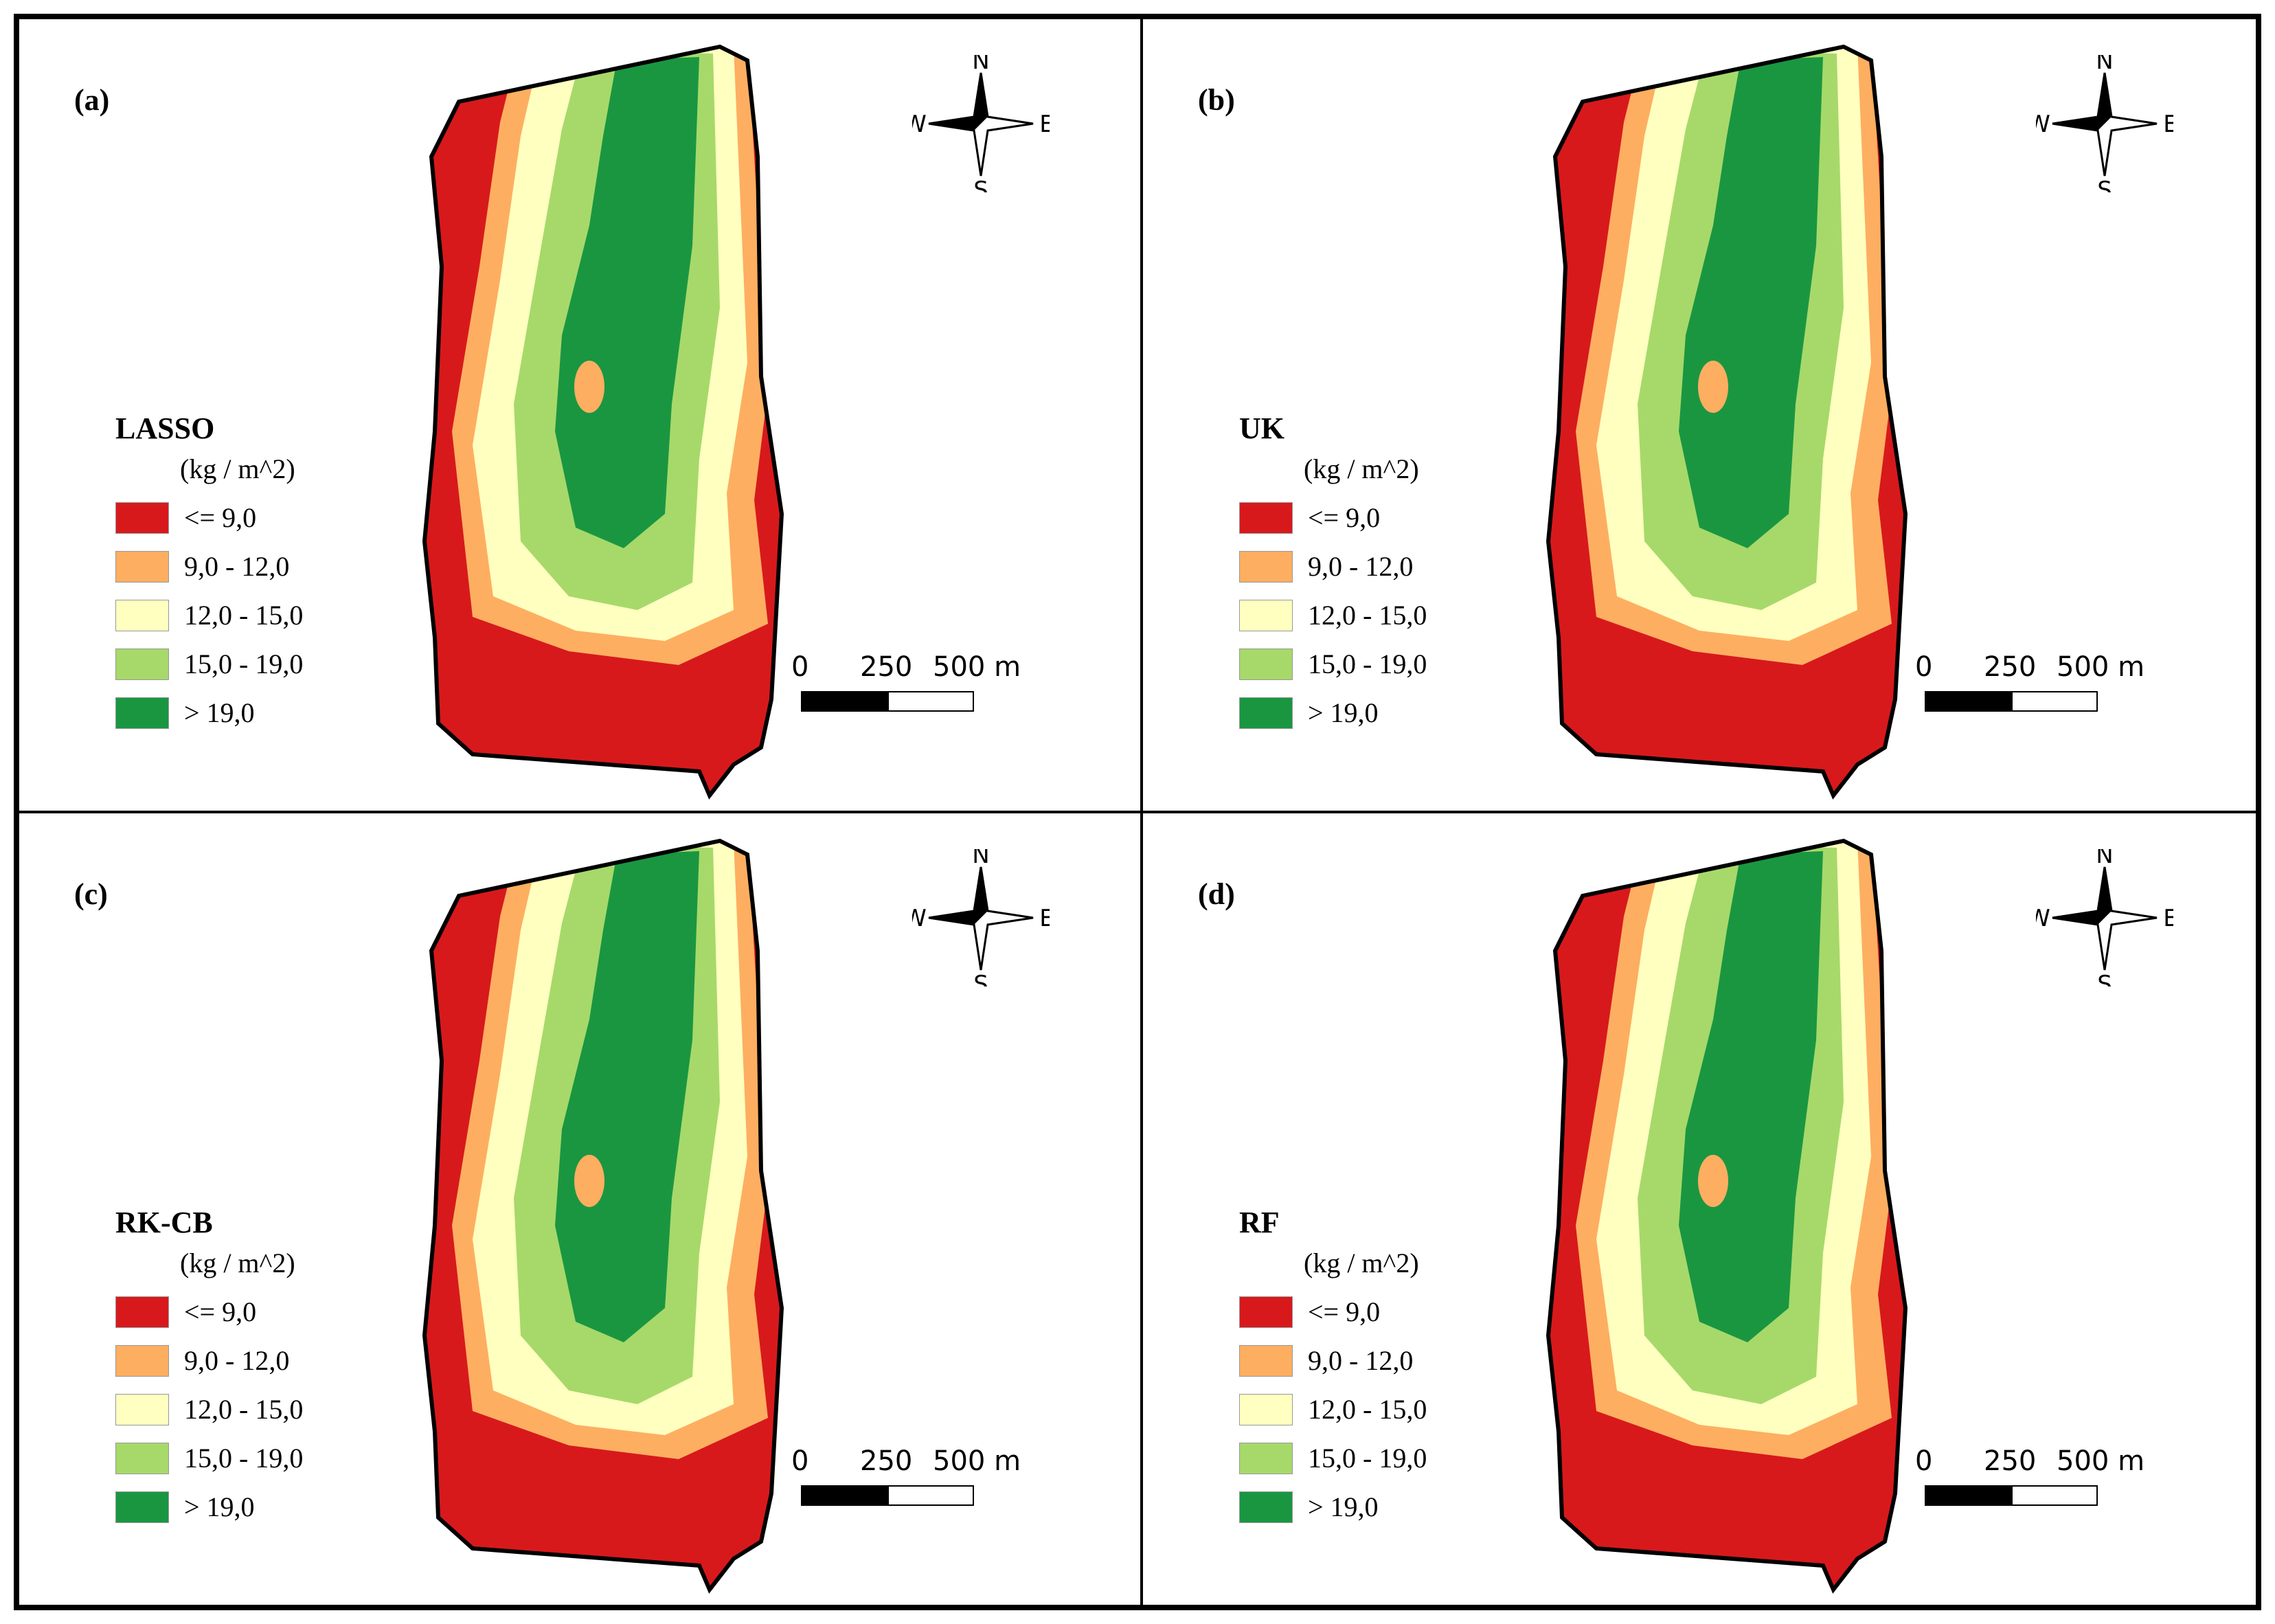  What do you see at coordinates (165, 428) in the screenshot?
I see `legend-title: LASSO` at bounding box center [165, 428].